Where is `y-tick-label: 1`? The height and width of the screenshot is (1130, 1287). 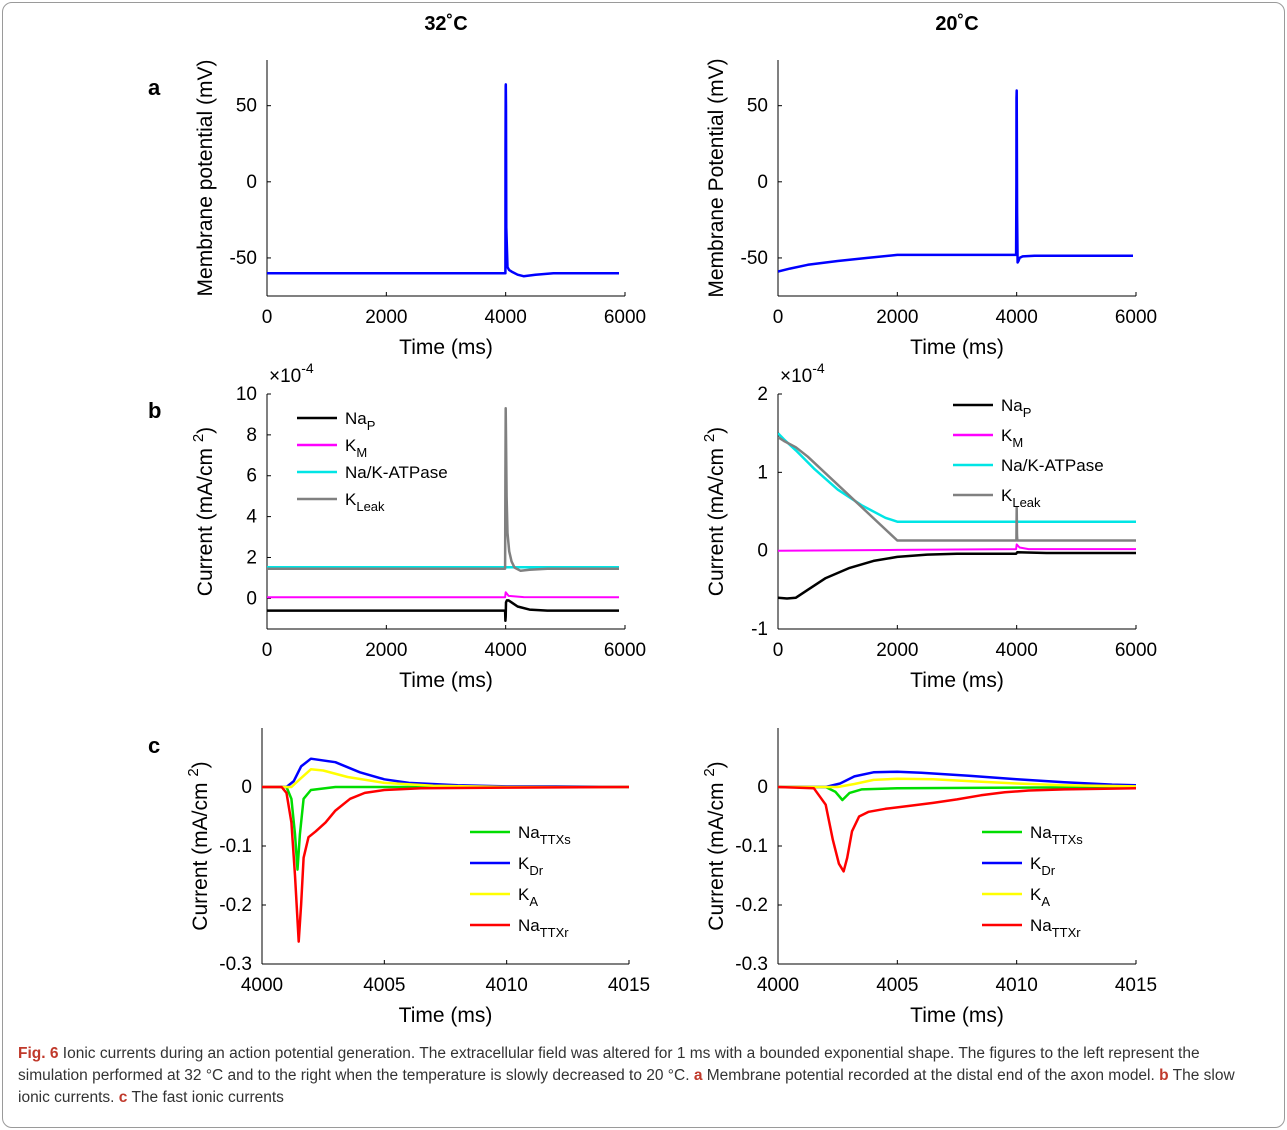
y-tick-label: 1 is located at coordinates (762, 472).